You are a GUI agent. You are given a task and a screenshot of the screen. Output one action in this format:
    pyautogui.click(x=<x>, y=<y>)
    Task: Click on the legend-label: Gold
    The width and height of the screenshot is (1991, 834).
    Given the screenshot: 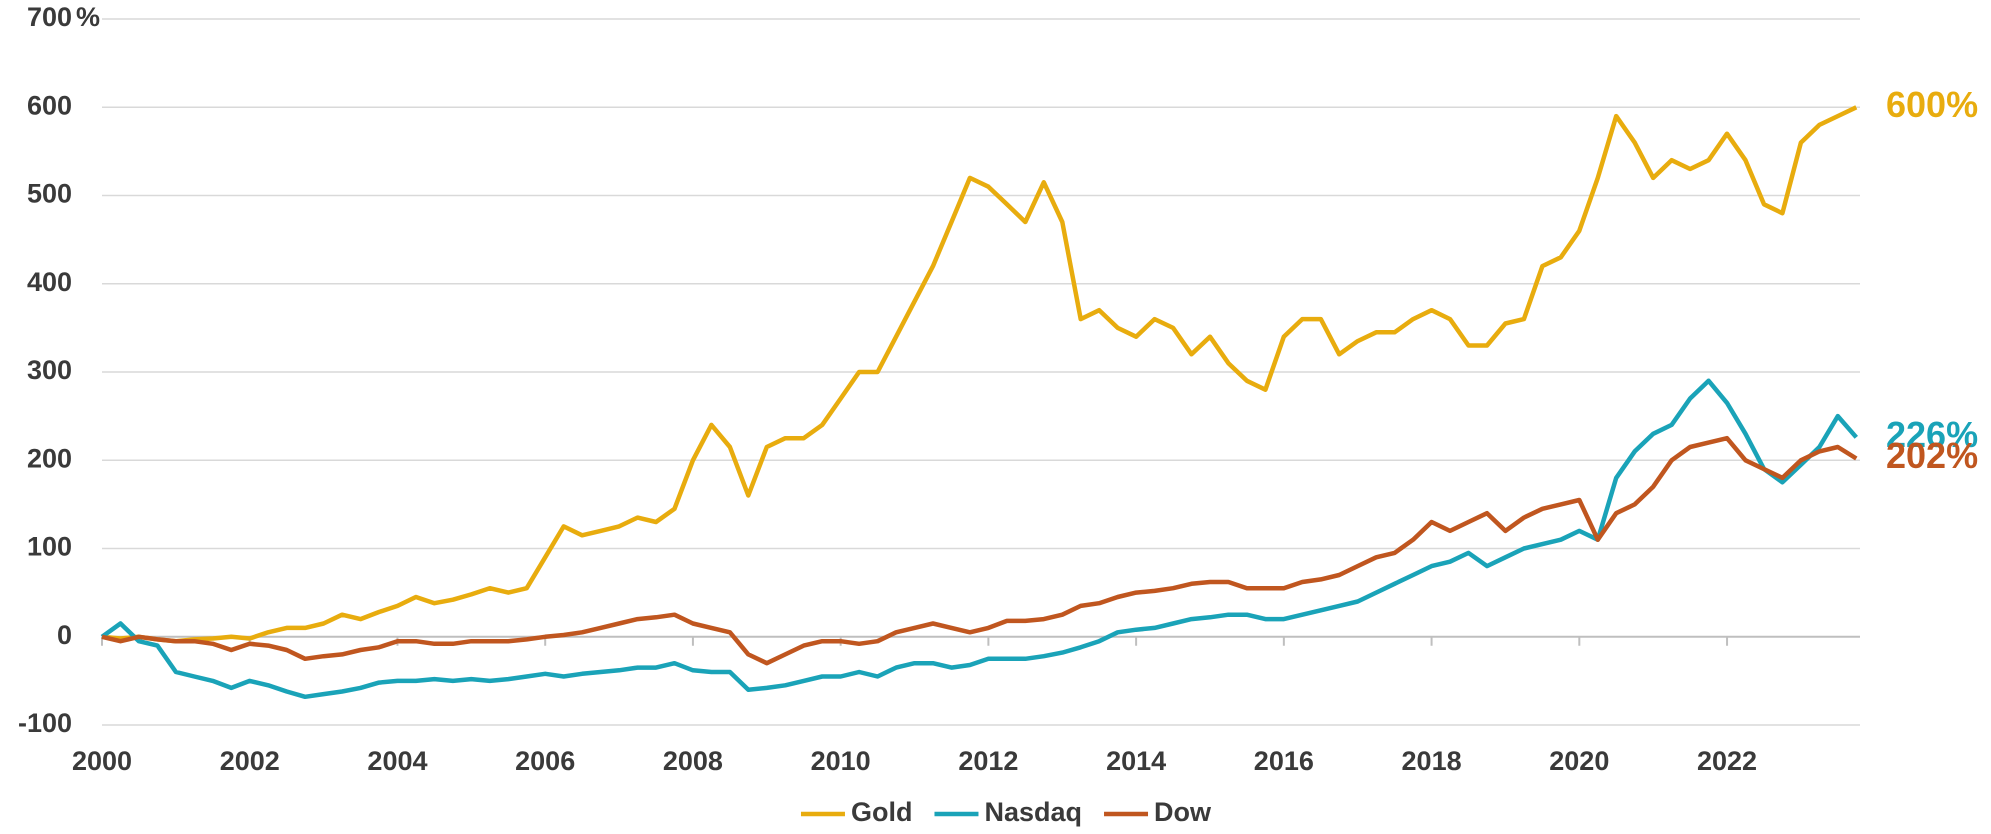 What is the action you would take?
    pyautogui.click(x=882, y=812)
    